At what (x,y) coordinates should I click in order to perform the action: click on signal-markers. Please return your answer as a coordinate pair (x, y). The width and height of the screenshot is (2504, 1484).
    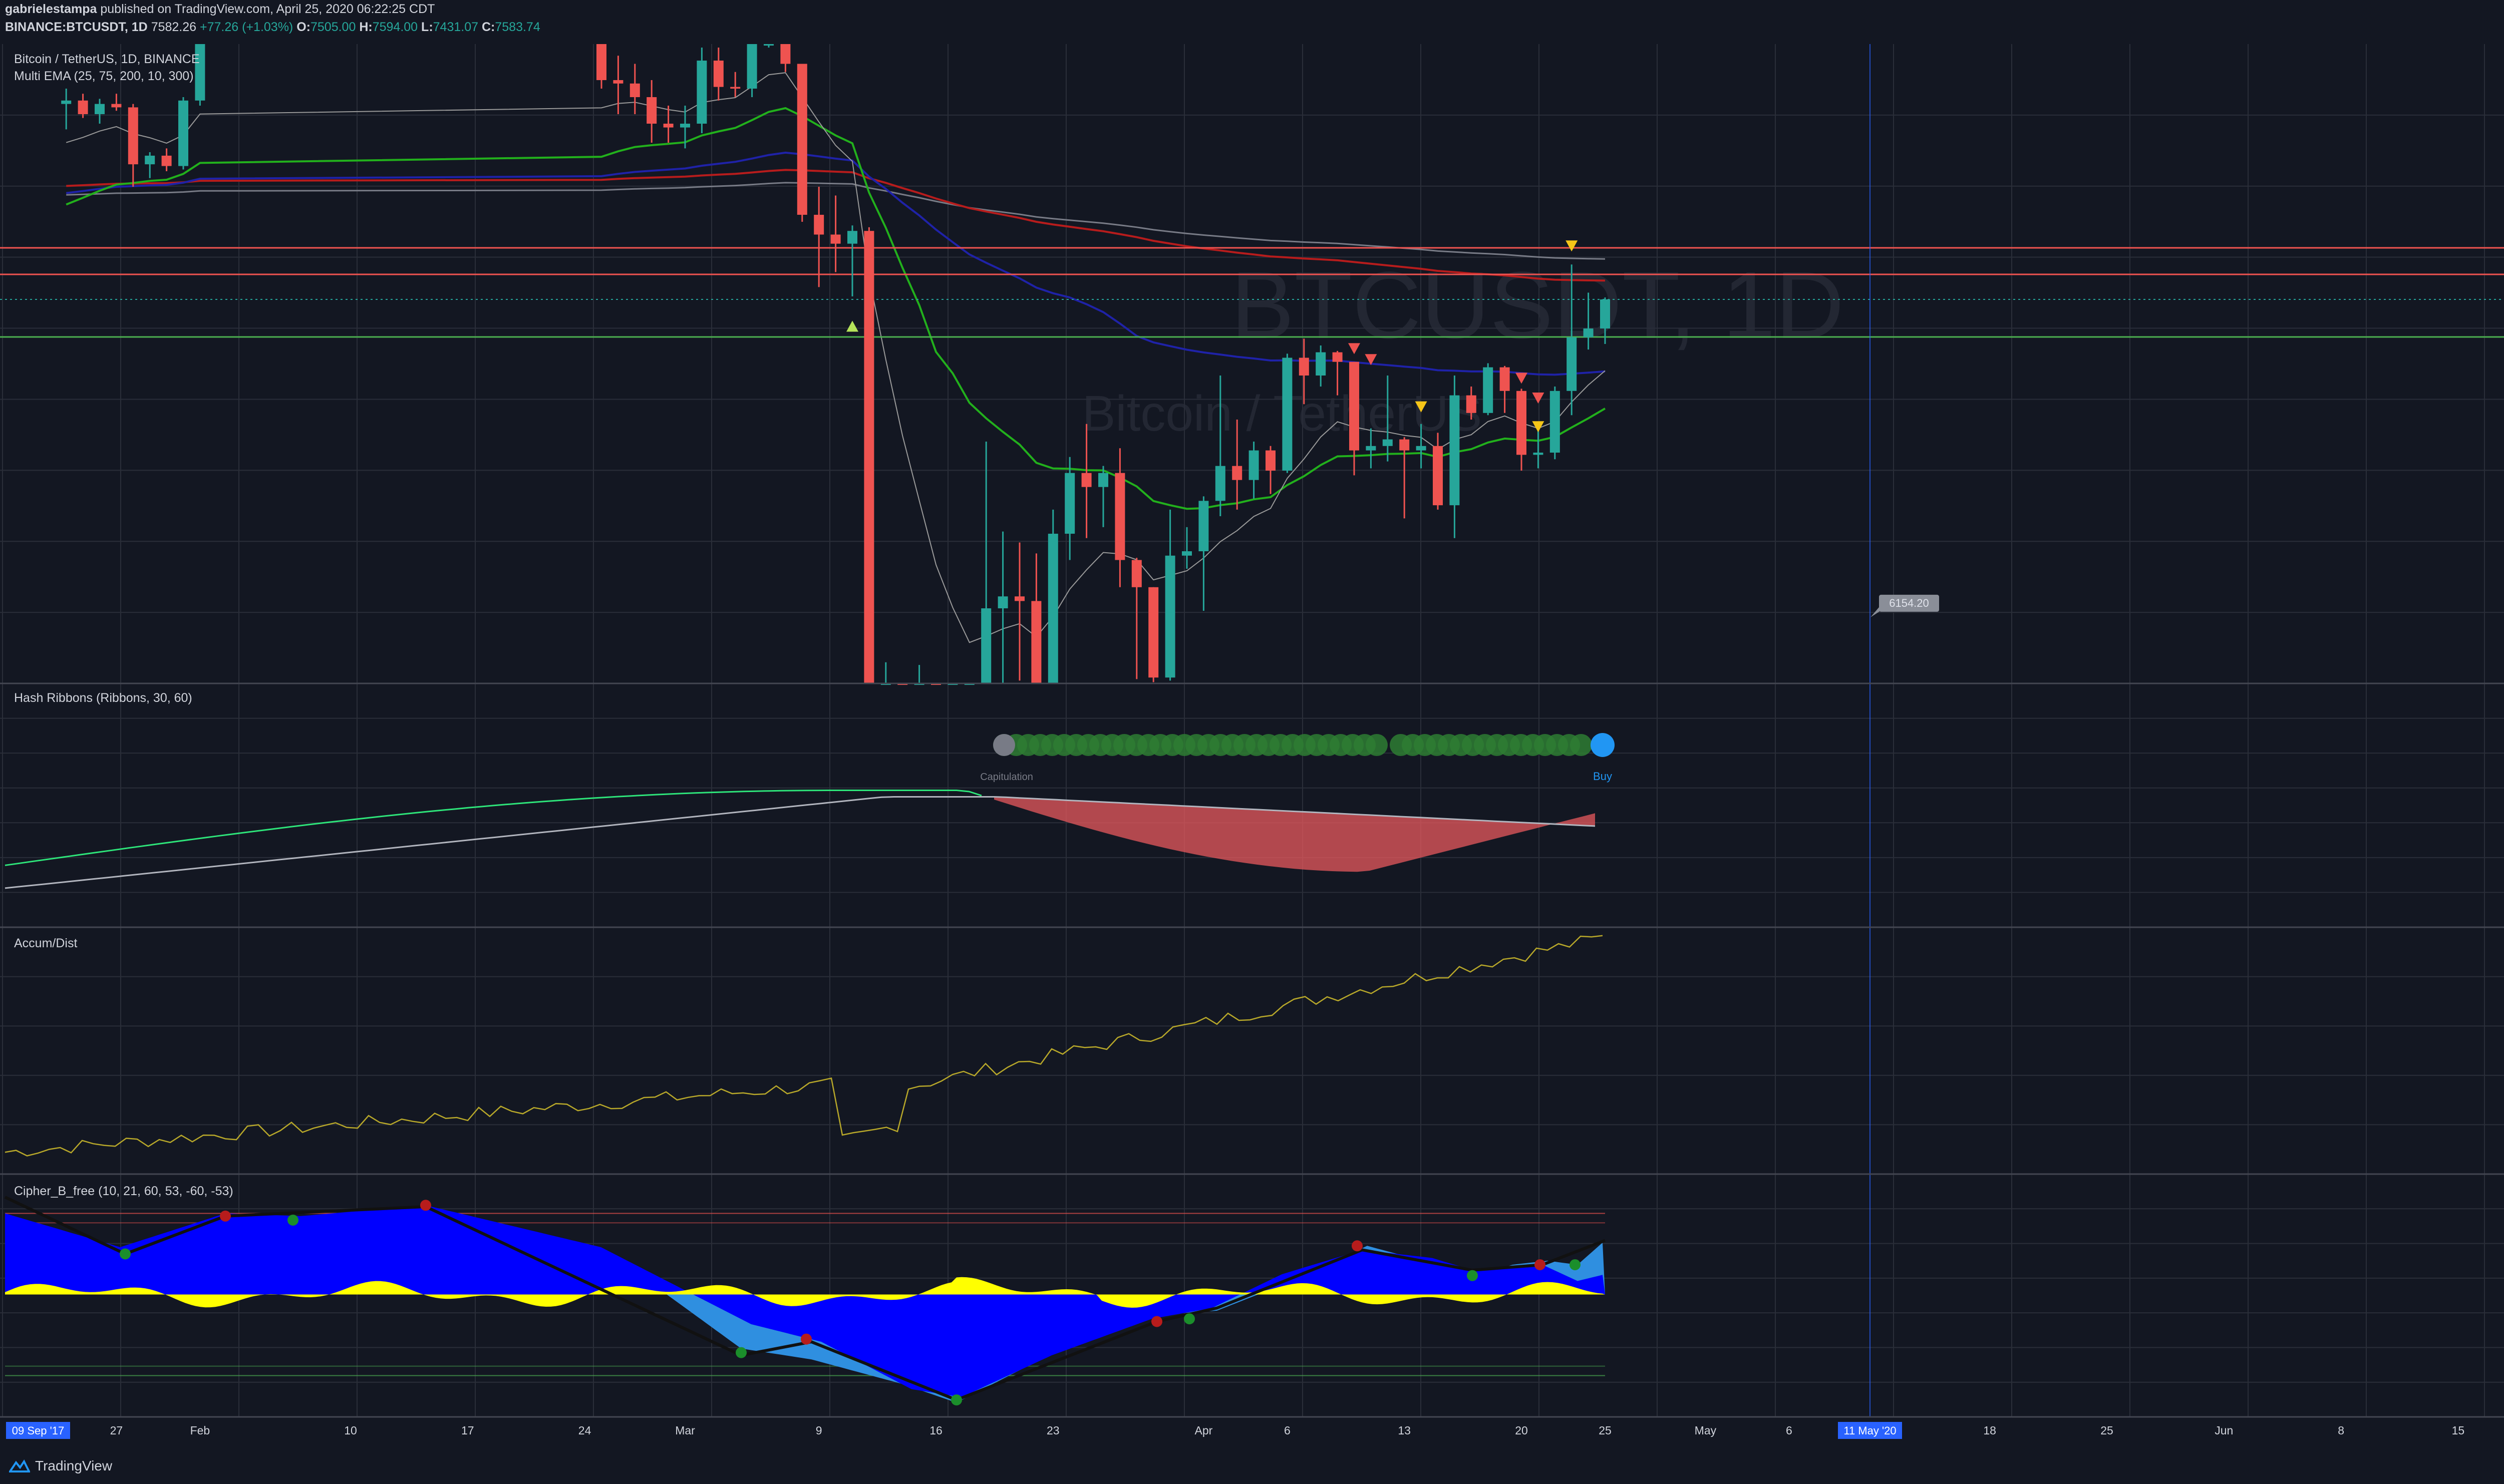
    Looking at the image, I should click on (1212, 336).